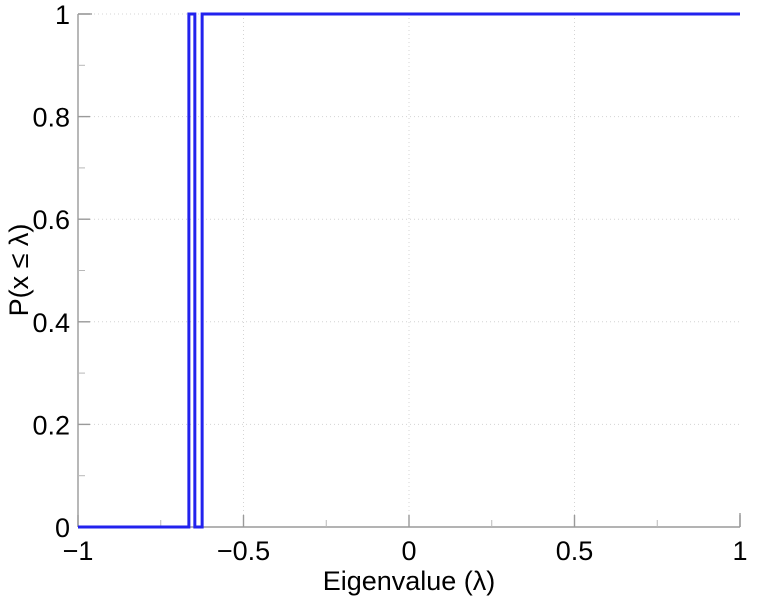 This screenshot has height=600, width=757. What do you see at coordinates (409, 581) in the screenshot?
I see `x-axis-title: Eigenvalue (λ)` at bounding box center [409, 581].